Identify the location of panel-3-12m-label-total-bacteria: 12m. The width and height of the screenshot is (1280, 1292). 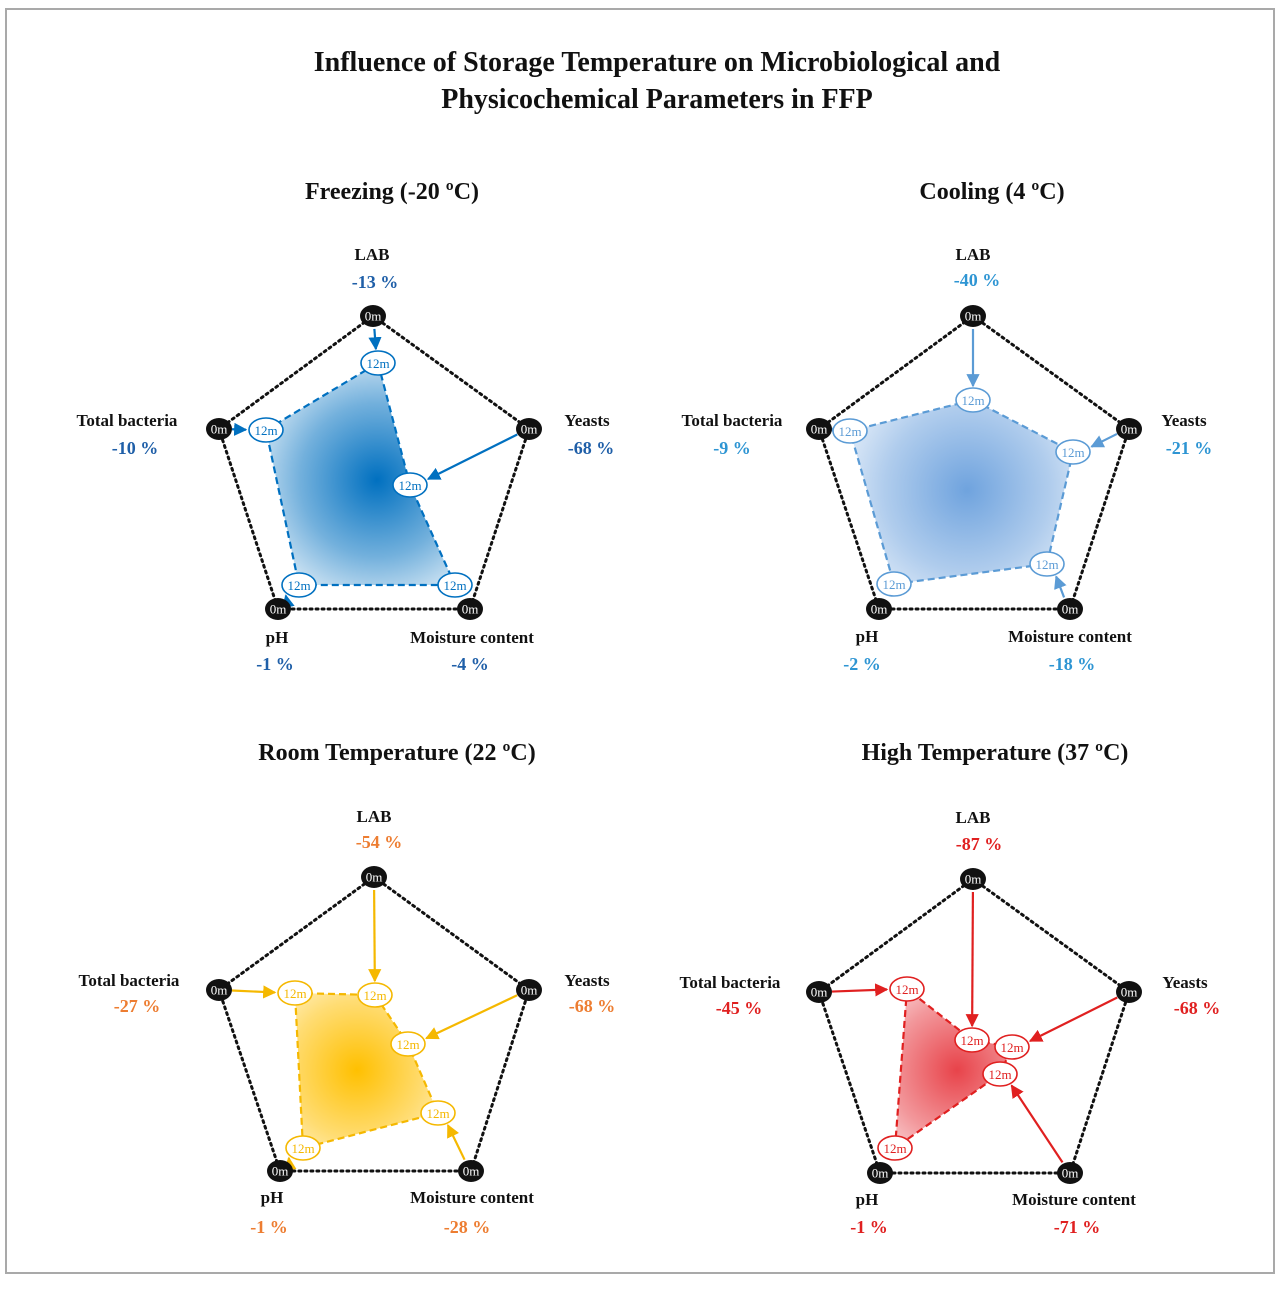
(294, 993).